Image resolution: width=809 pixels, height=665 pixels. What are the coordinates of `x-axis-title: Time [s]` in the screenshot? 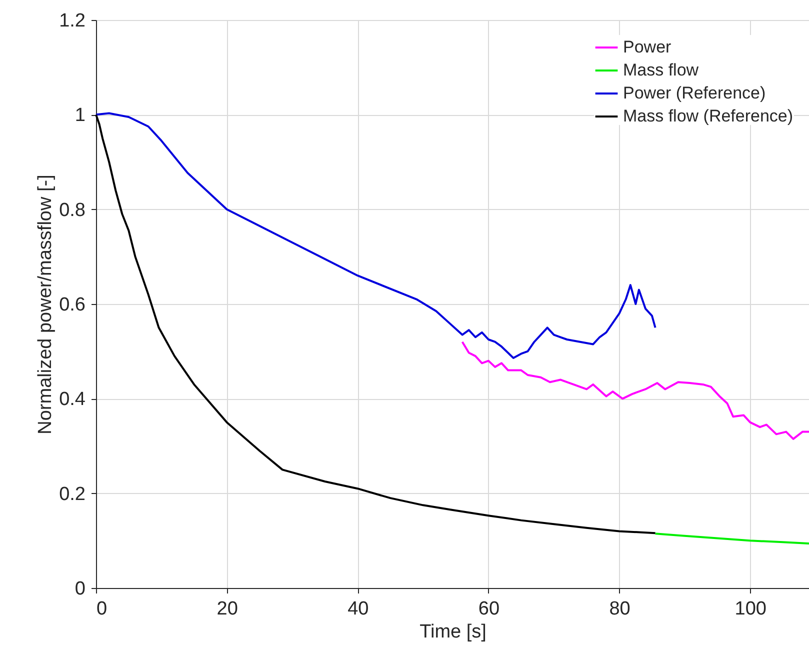 It's located at (453, 632).